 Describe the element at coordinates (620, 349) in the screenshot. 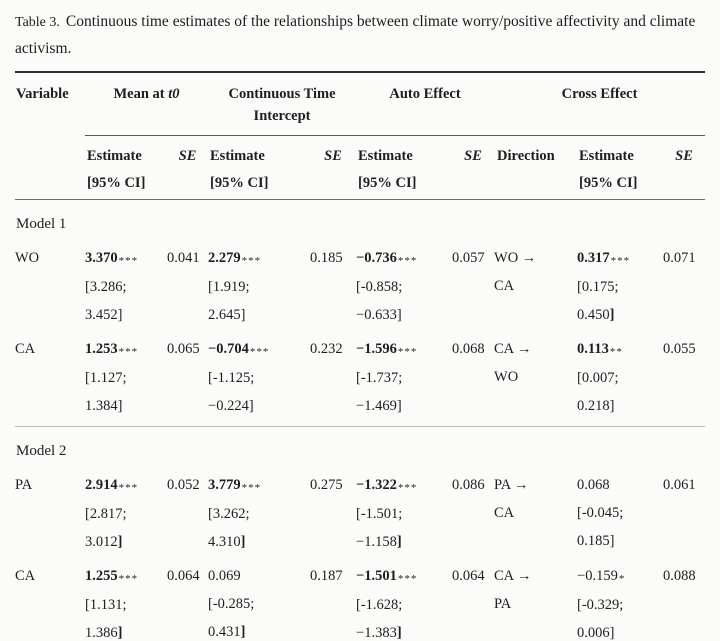

I see `estimate-value: 0.113**` at that location.